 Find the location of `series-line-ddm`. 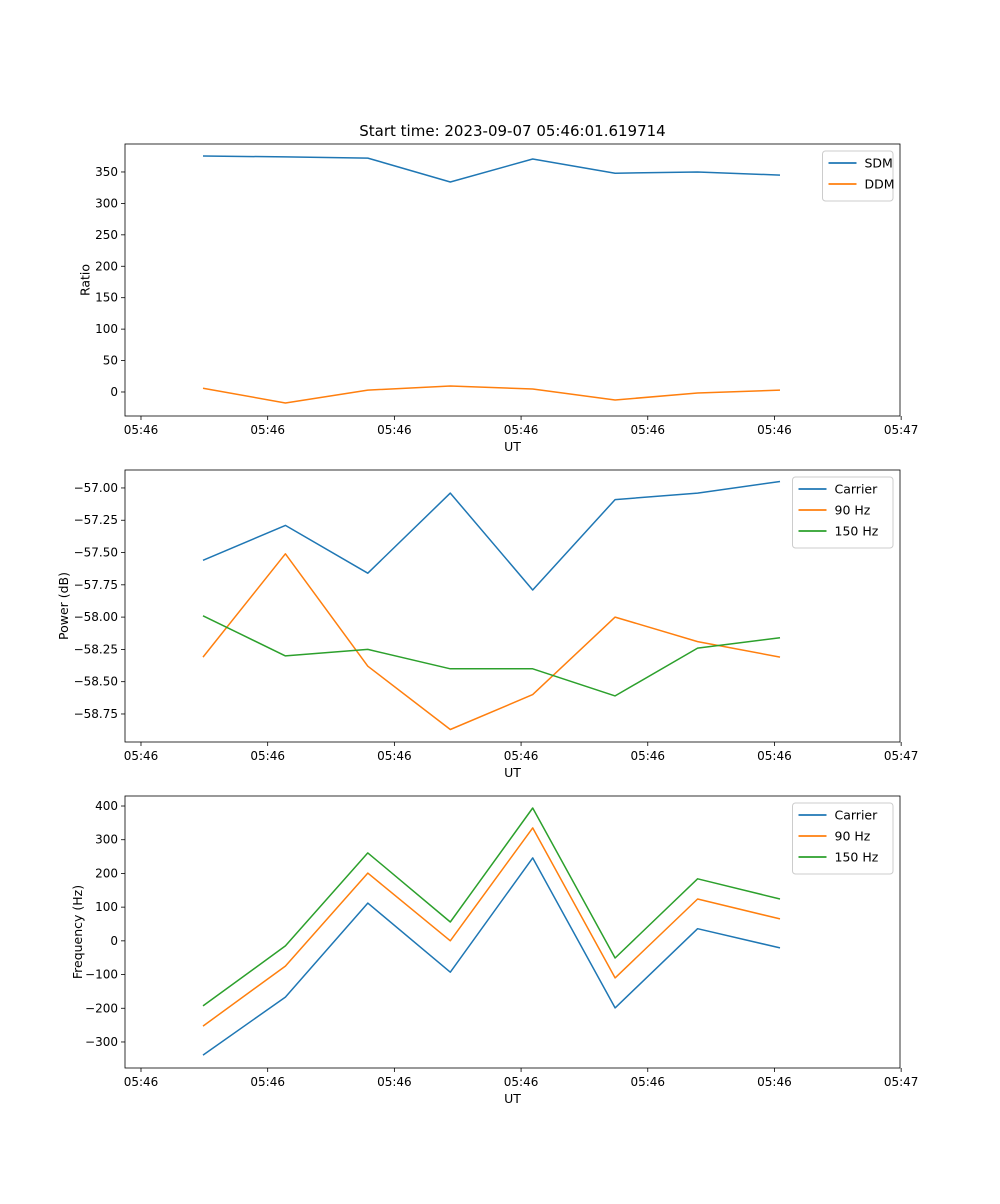

series-line-ddm is located at coordinates (491, 394).